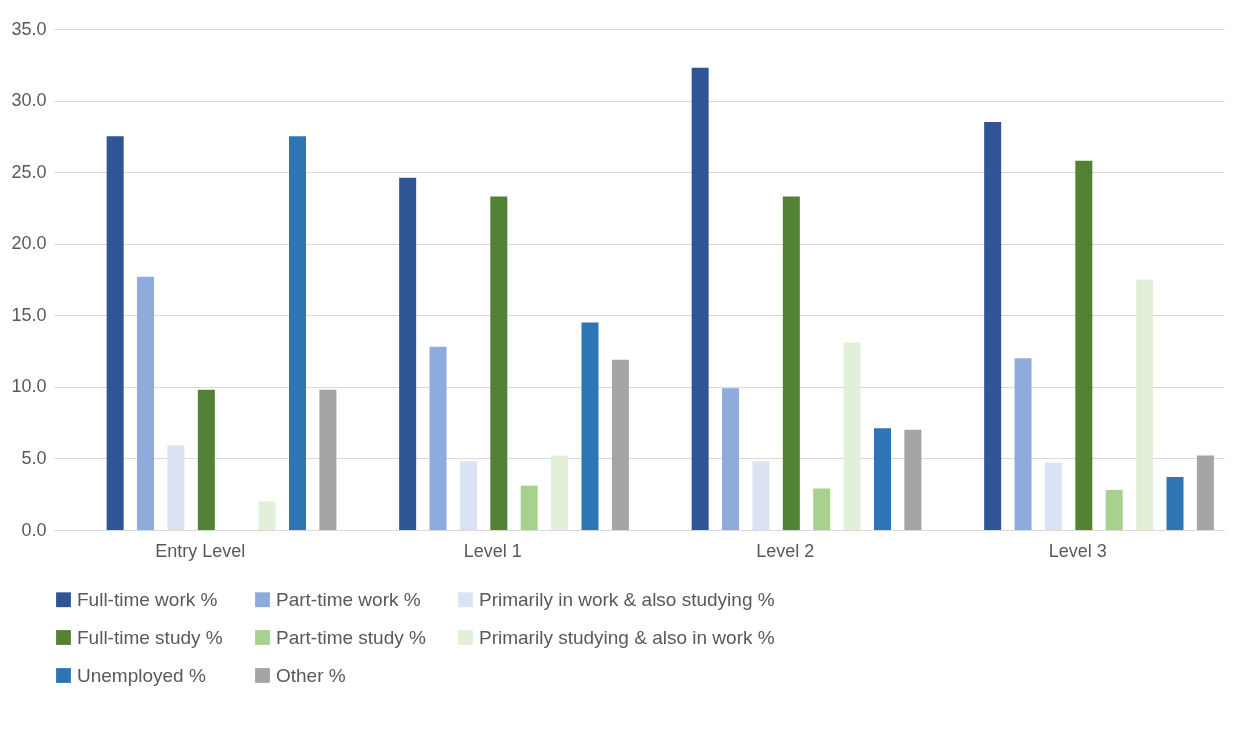 This screenshot has width=1248, height=740. What do you see at coordinates (627, 599) in the screenshot?
I see `legend-label: Primarily in work & also studying %` at bounding box center [627, 599].